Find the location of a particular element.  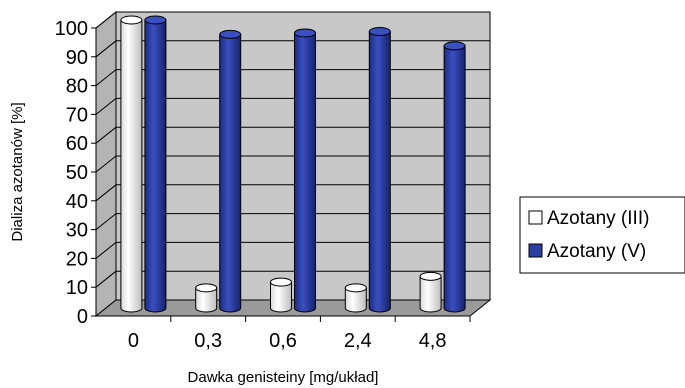

x-tick-label: 0 is located at coordinates (133, 341).